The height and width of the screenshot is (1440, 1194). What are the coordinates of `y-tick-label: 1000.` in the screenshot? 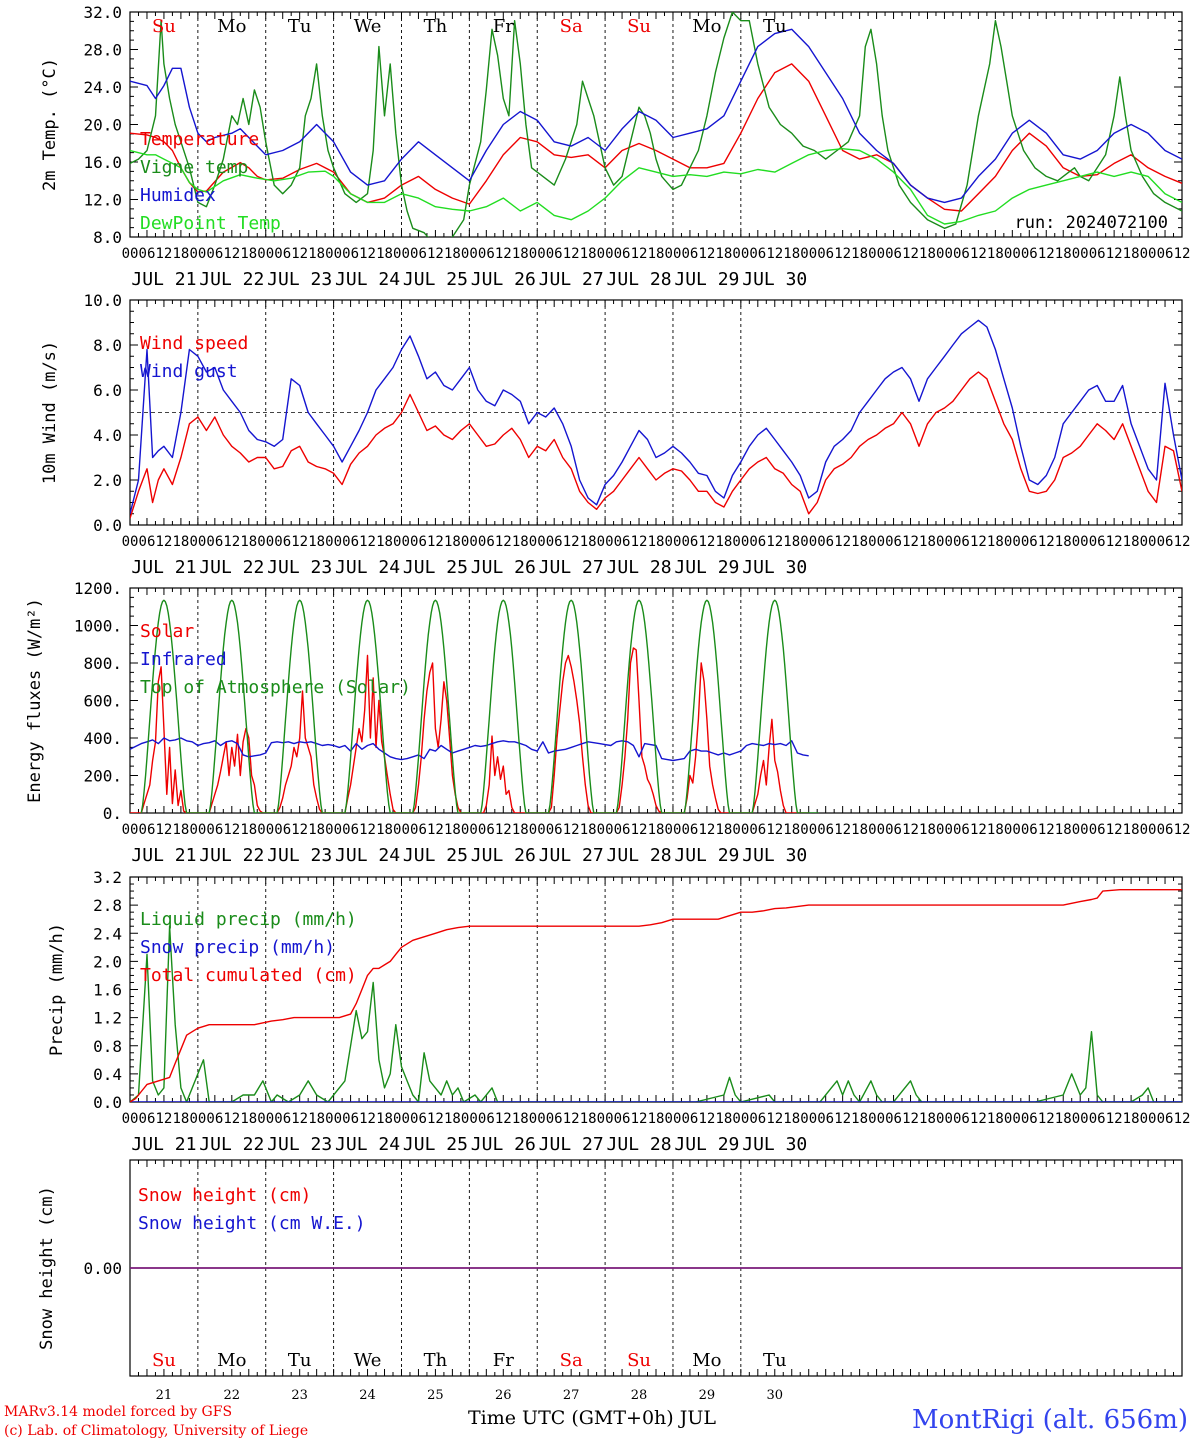 It's located at (98, 626).